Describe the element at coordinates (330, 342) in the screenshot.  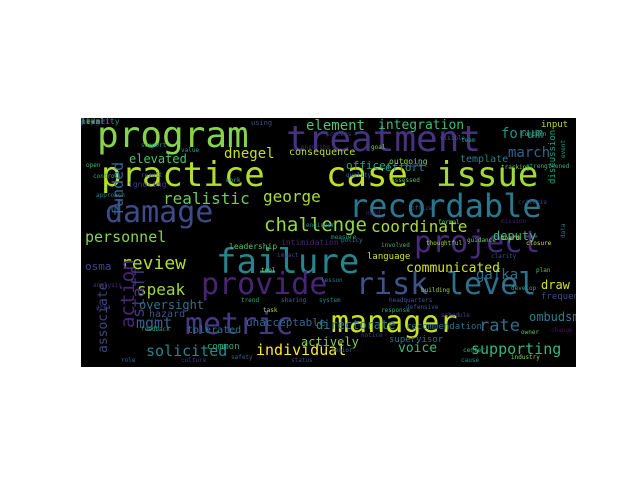
I see `cloud-word: actively` at that location.